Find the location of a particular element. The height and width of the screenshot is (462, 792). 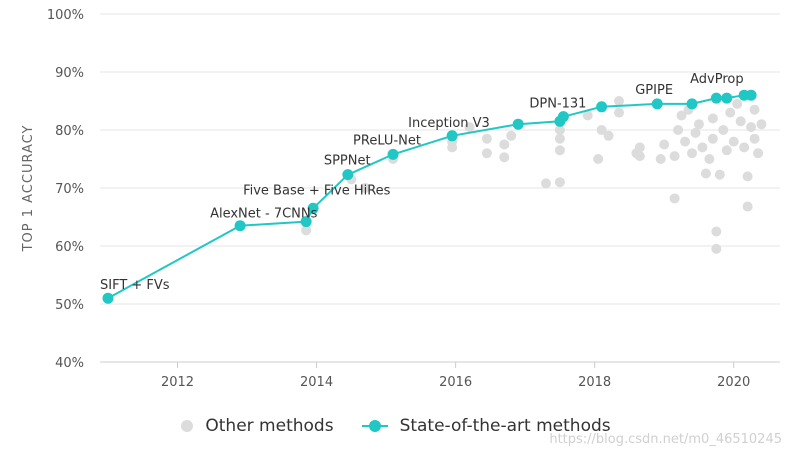

legend-item-other: Other methods is located at coordinates (257, 426).